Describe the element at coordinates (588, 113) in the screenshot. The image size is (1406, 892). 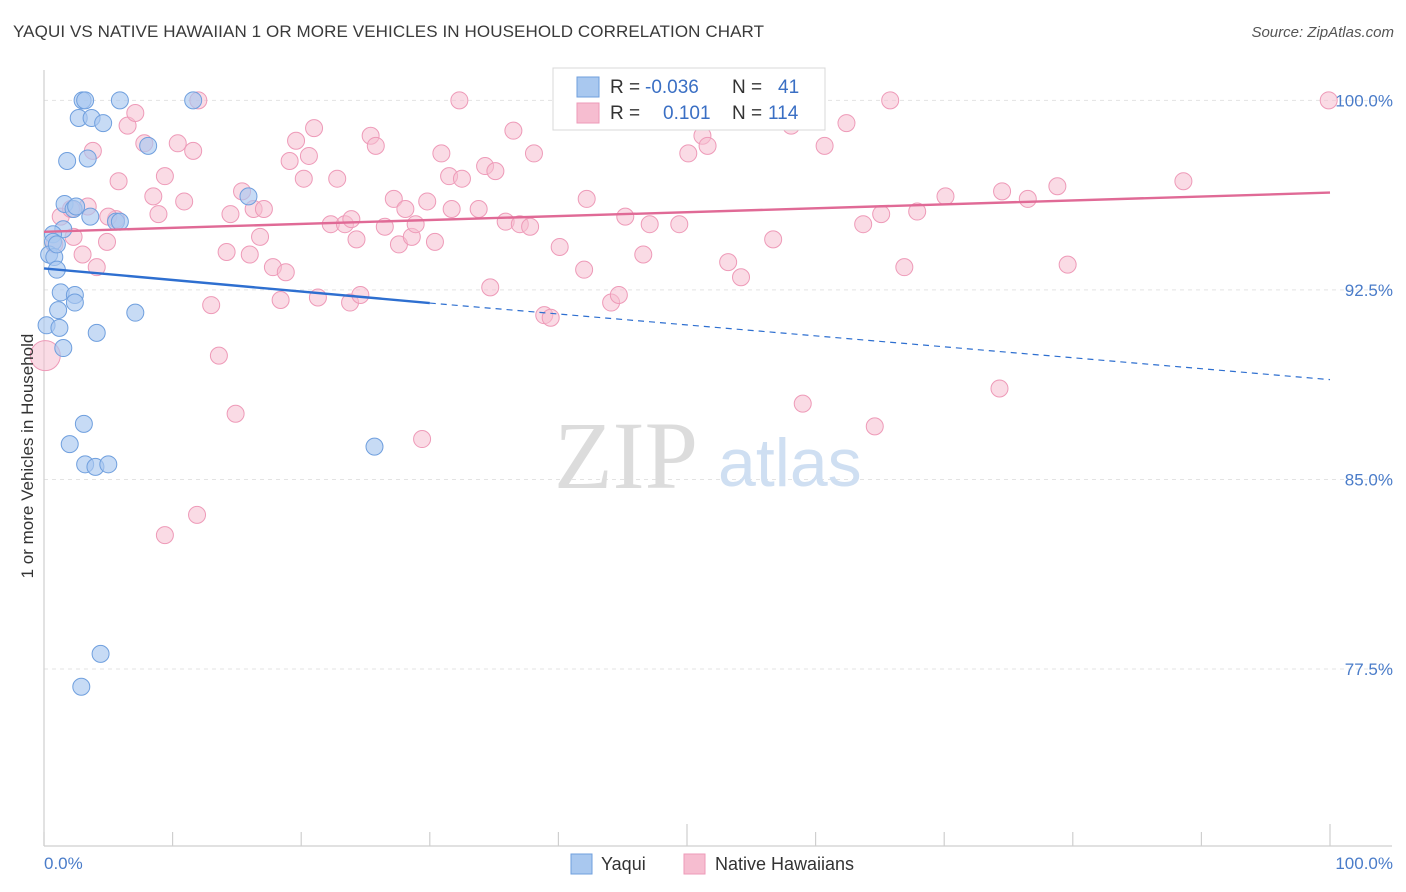
I see `stats-legend-swatch-hawaiian` at that location.